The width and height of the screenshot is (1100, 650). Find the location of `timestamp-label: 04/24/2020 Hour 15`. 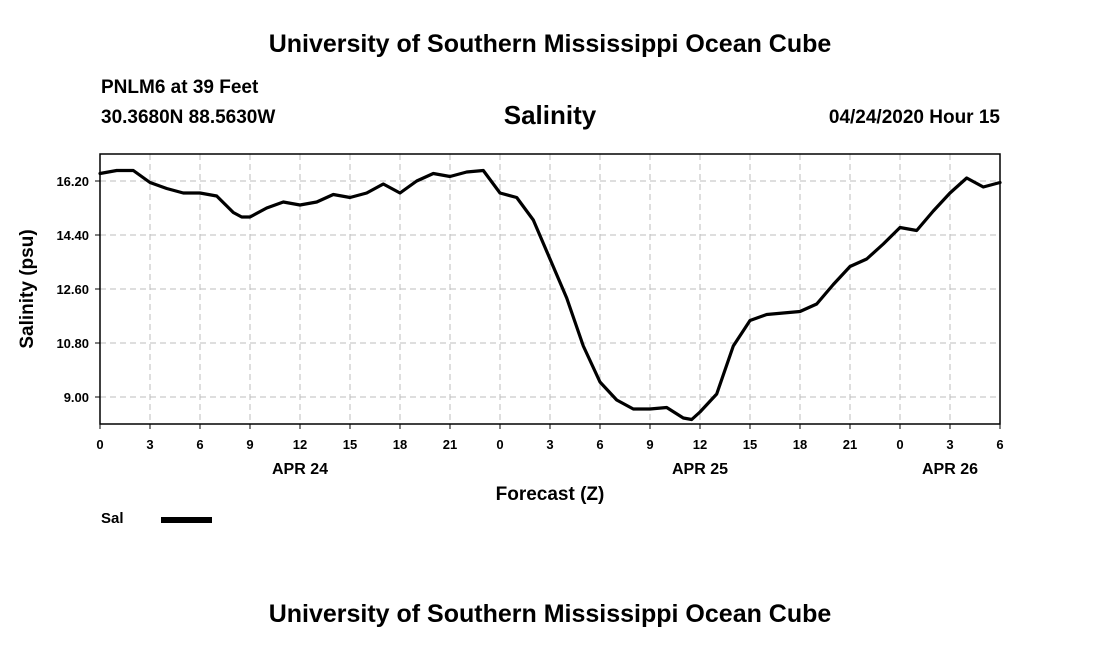

timestamp-label: 04/24/2020 Hour 15 is located at coordinates (914, 117).